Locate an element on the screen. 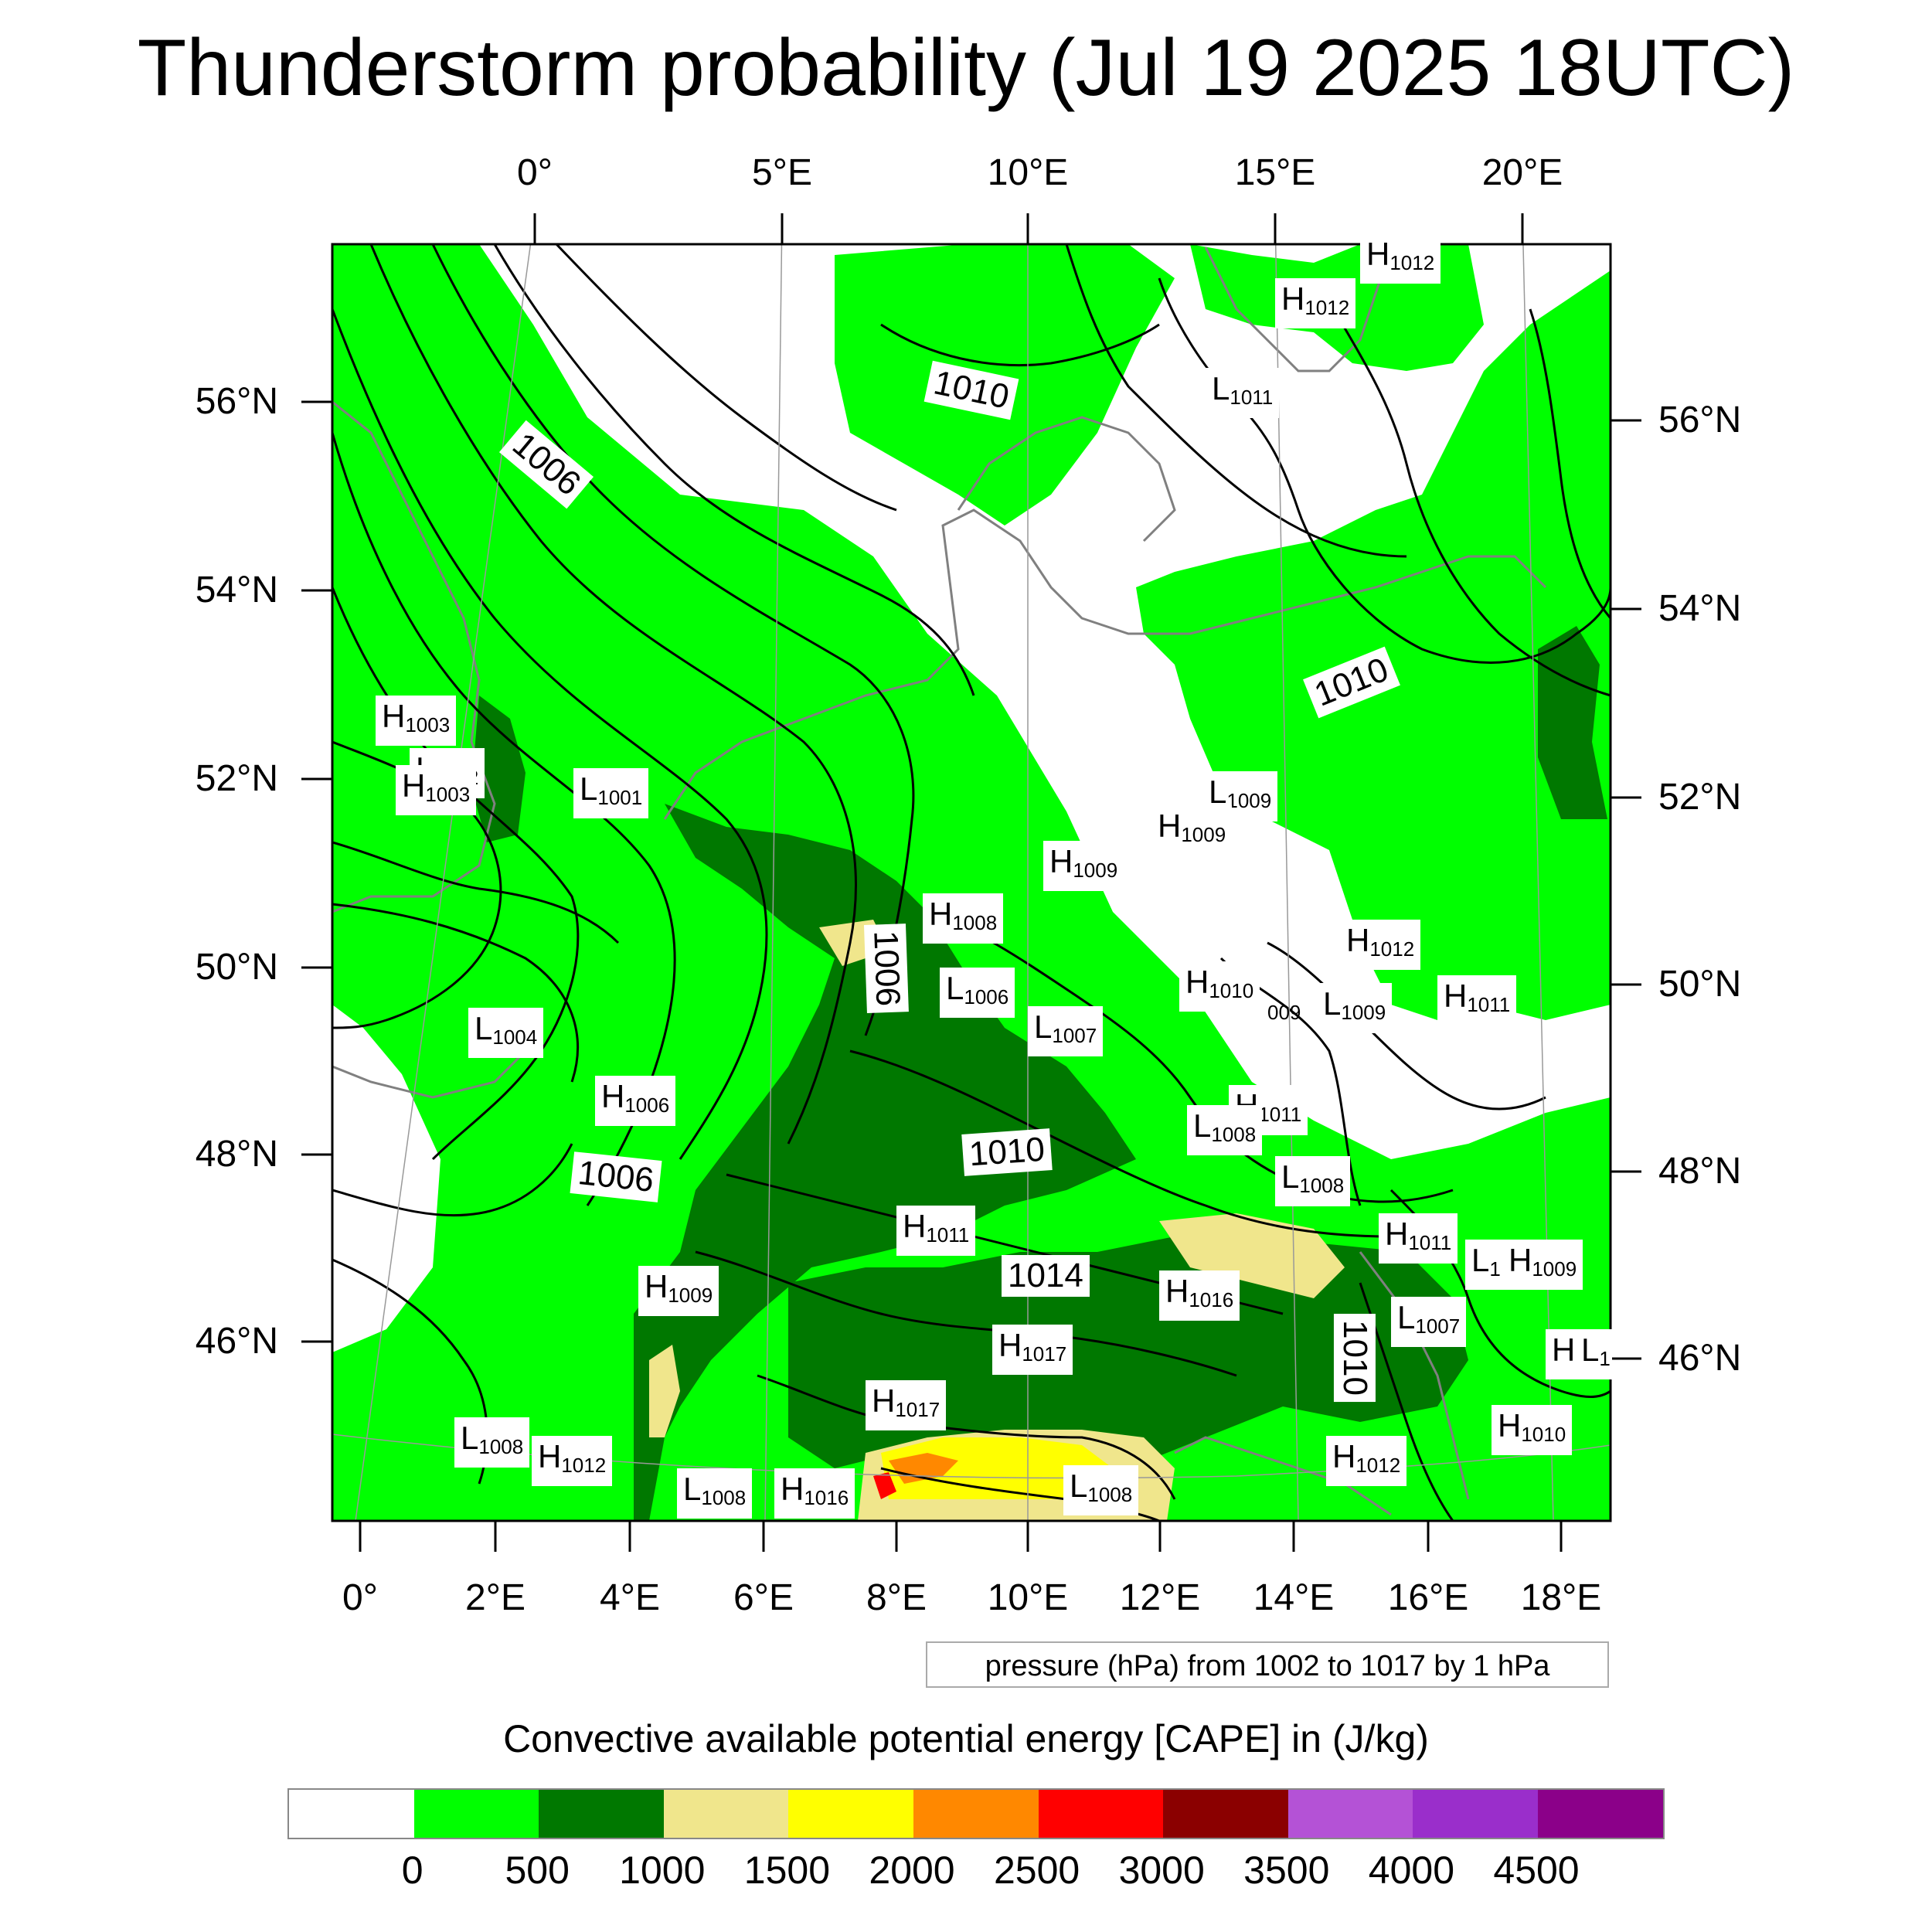 The height and width of the screenshot is (1932, 1932). cape-green-area-northwest is located at coordinates (448, 408).